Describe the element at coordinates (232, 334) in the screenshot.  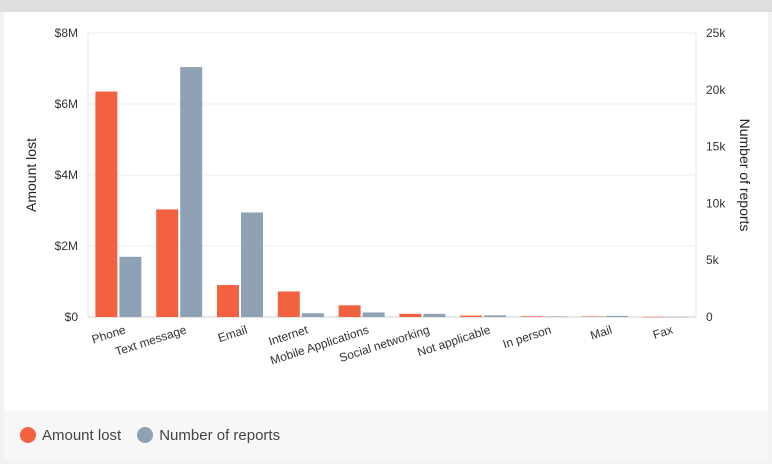
I see `x-tick-label: Email` at that location.